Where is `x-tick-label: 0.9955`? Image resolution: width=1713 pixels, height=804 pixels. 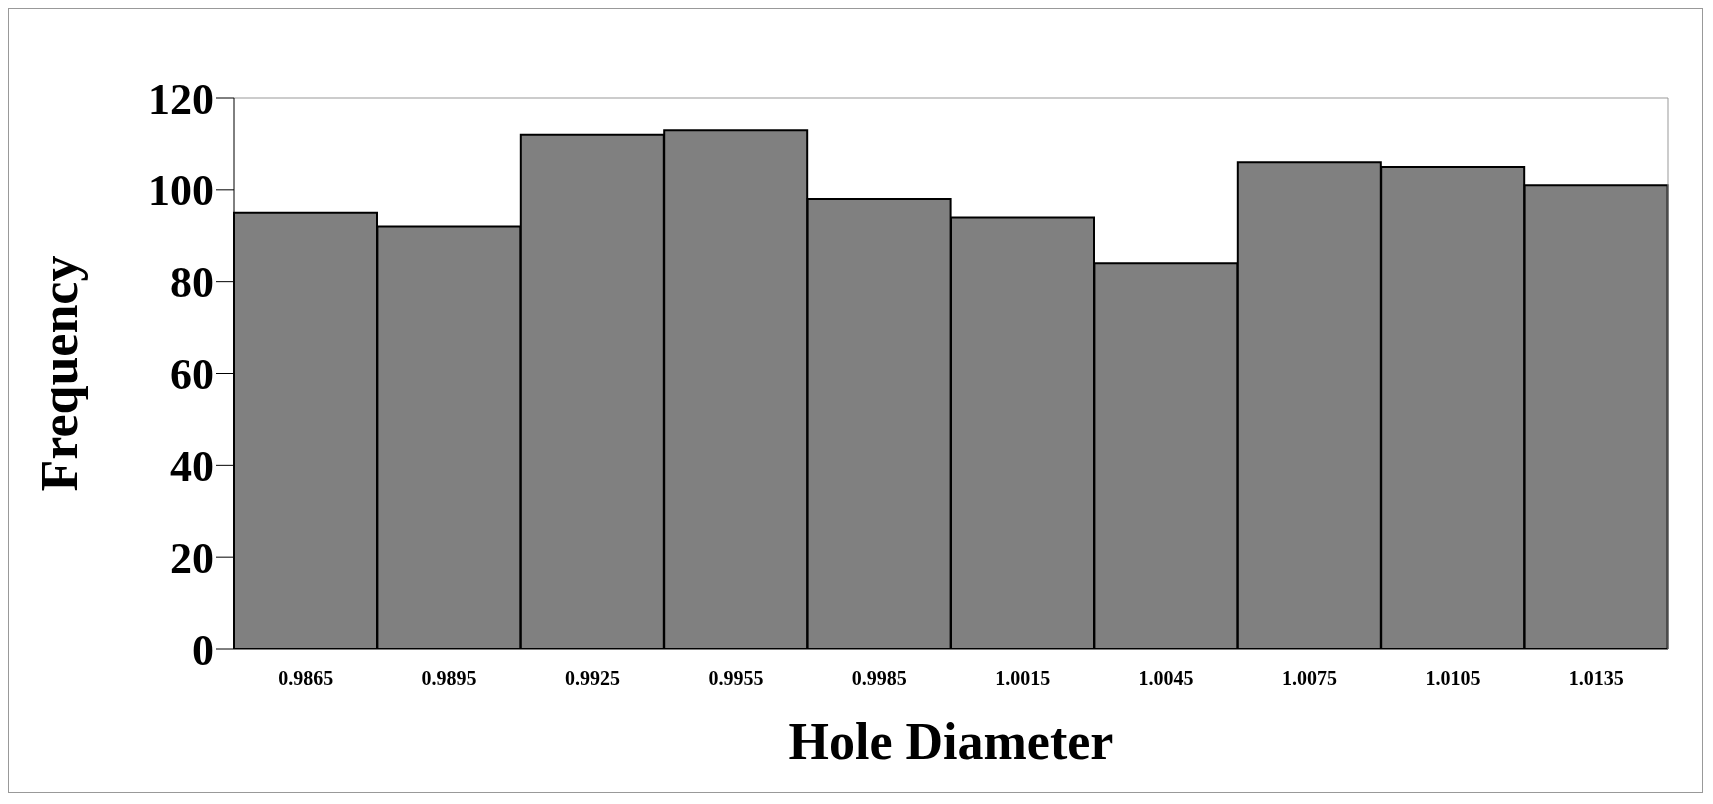 x-tick-label: 0.9955 is located at coordinates (736, 678).